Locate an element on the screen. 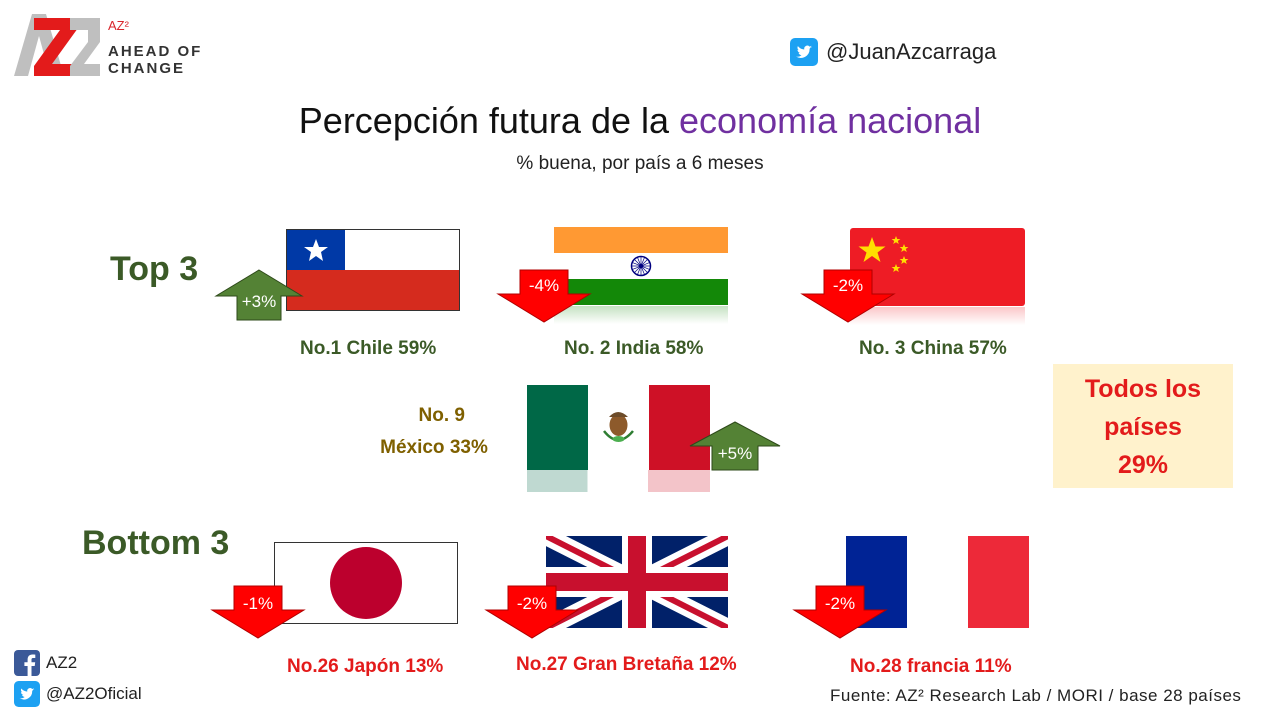 This screenshot has width=1280, height=720. logo-tagline: AHEAD OF CHANGE is located at coordinates (155, 60).